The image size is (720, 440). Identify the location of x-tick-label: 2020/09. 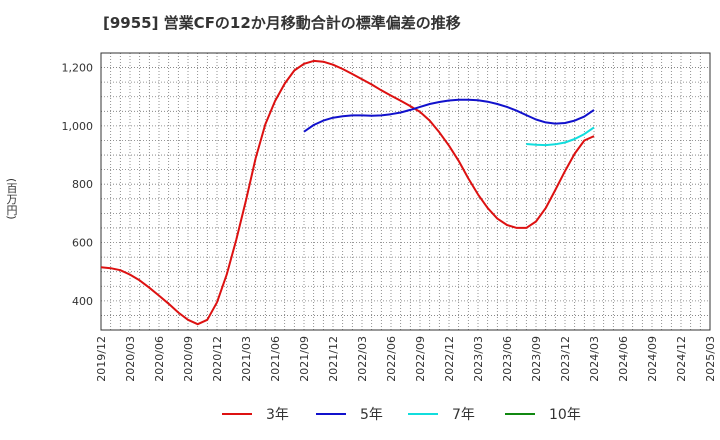
(188, 359).